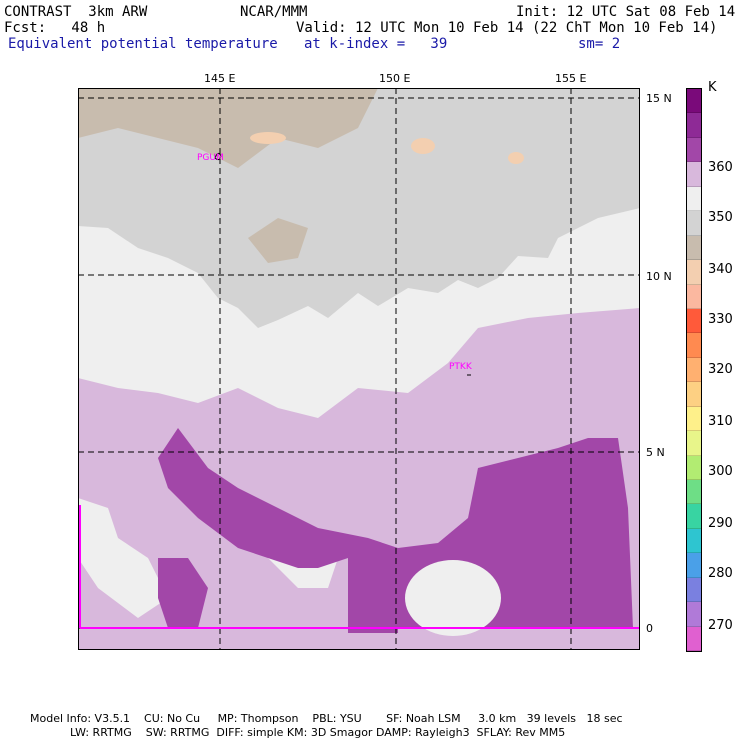 This screenshot has width=740, height=740. I want to click on lat-label-15n: 15 N, so click(659, 98).